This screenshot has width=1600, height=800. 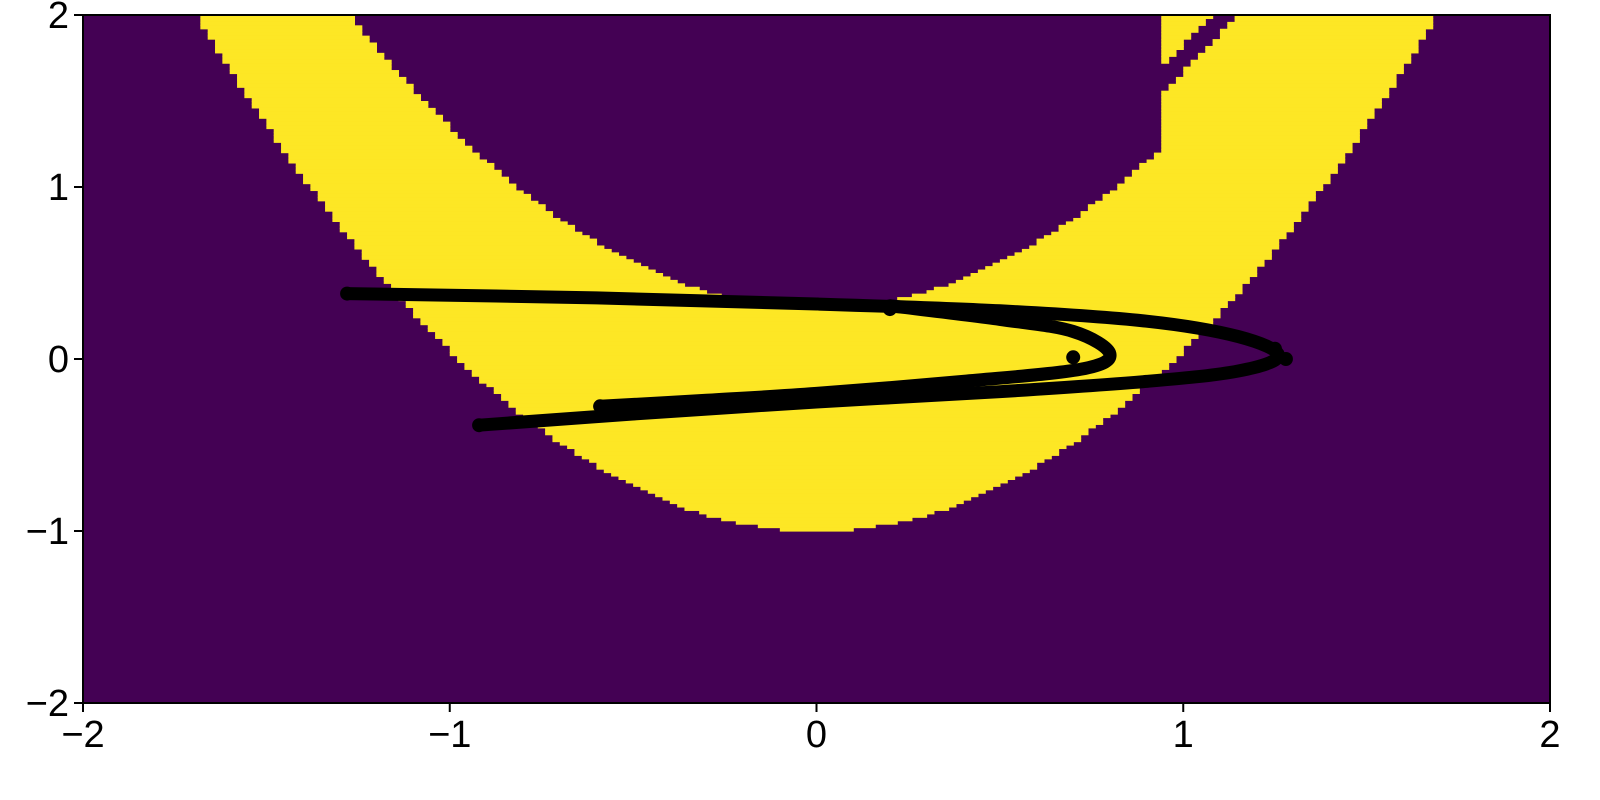 I want to click on x-tick-label: 0, so click(x=816, y=735).